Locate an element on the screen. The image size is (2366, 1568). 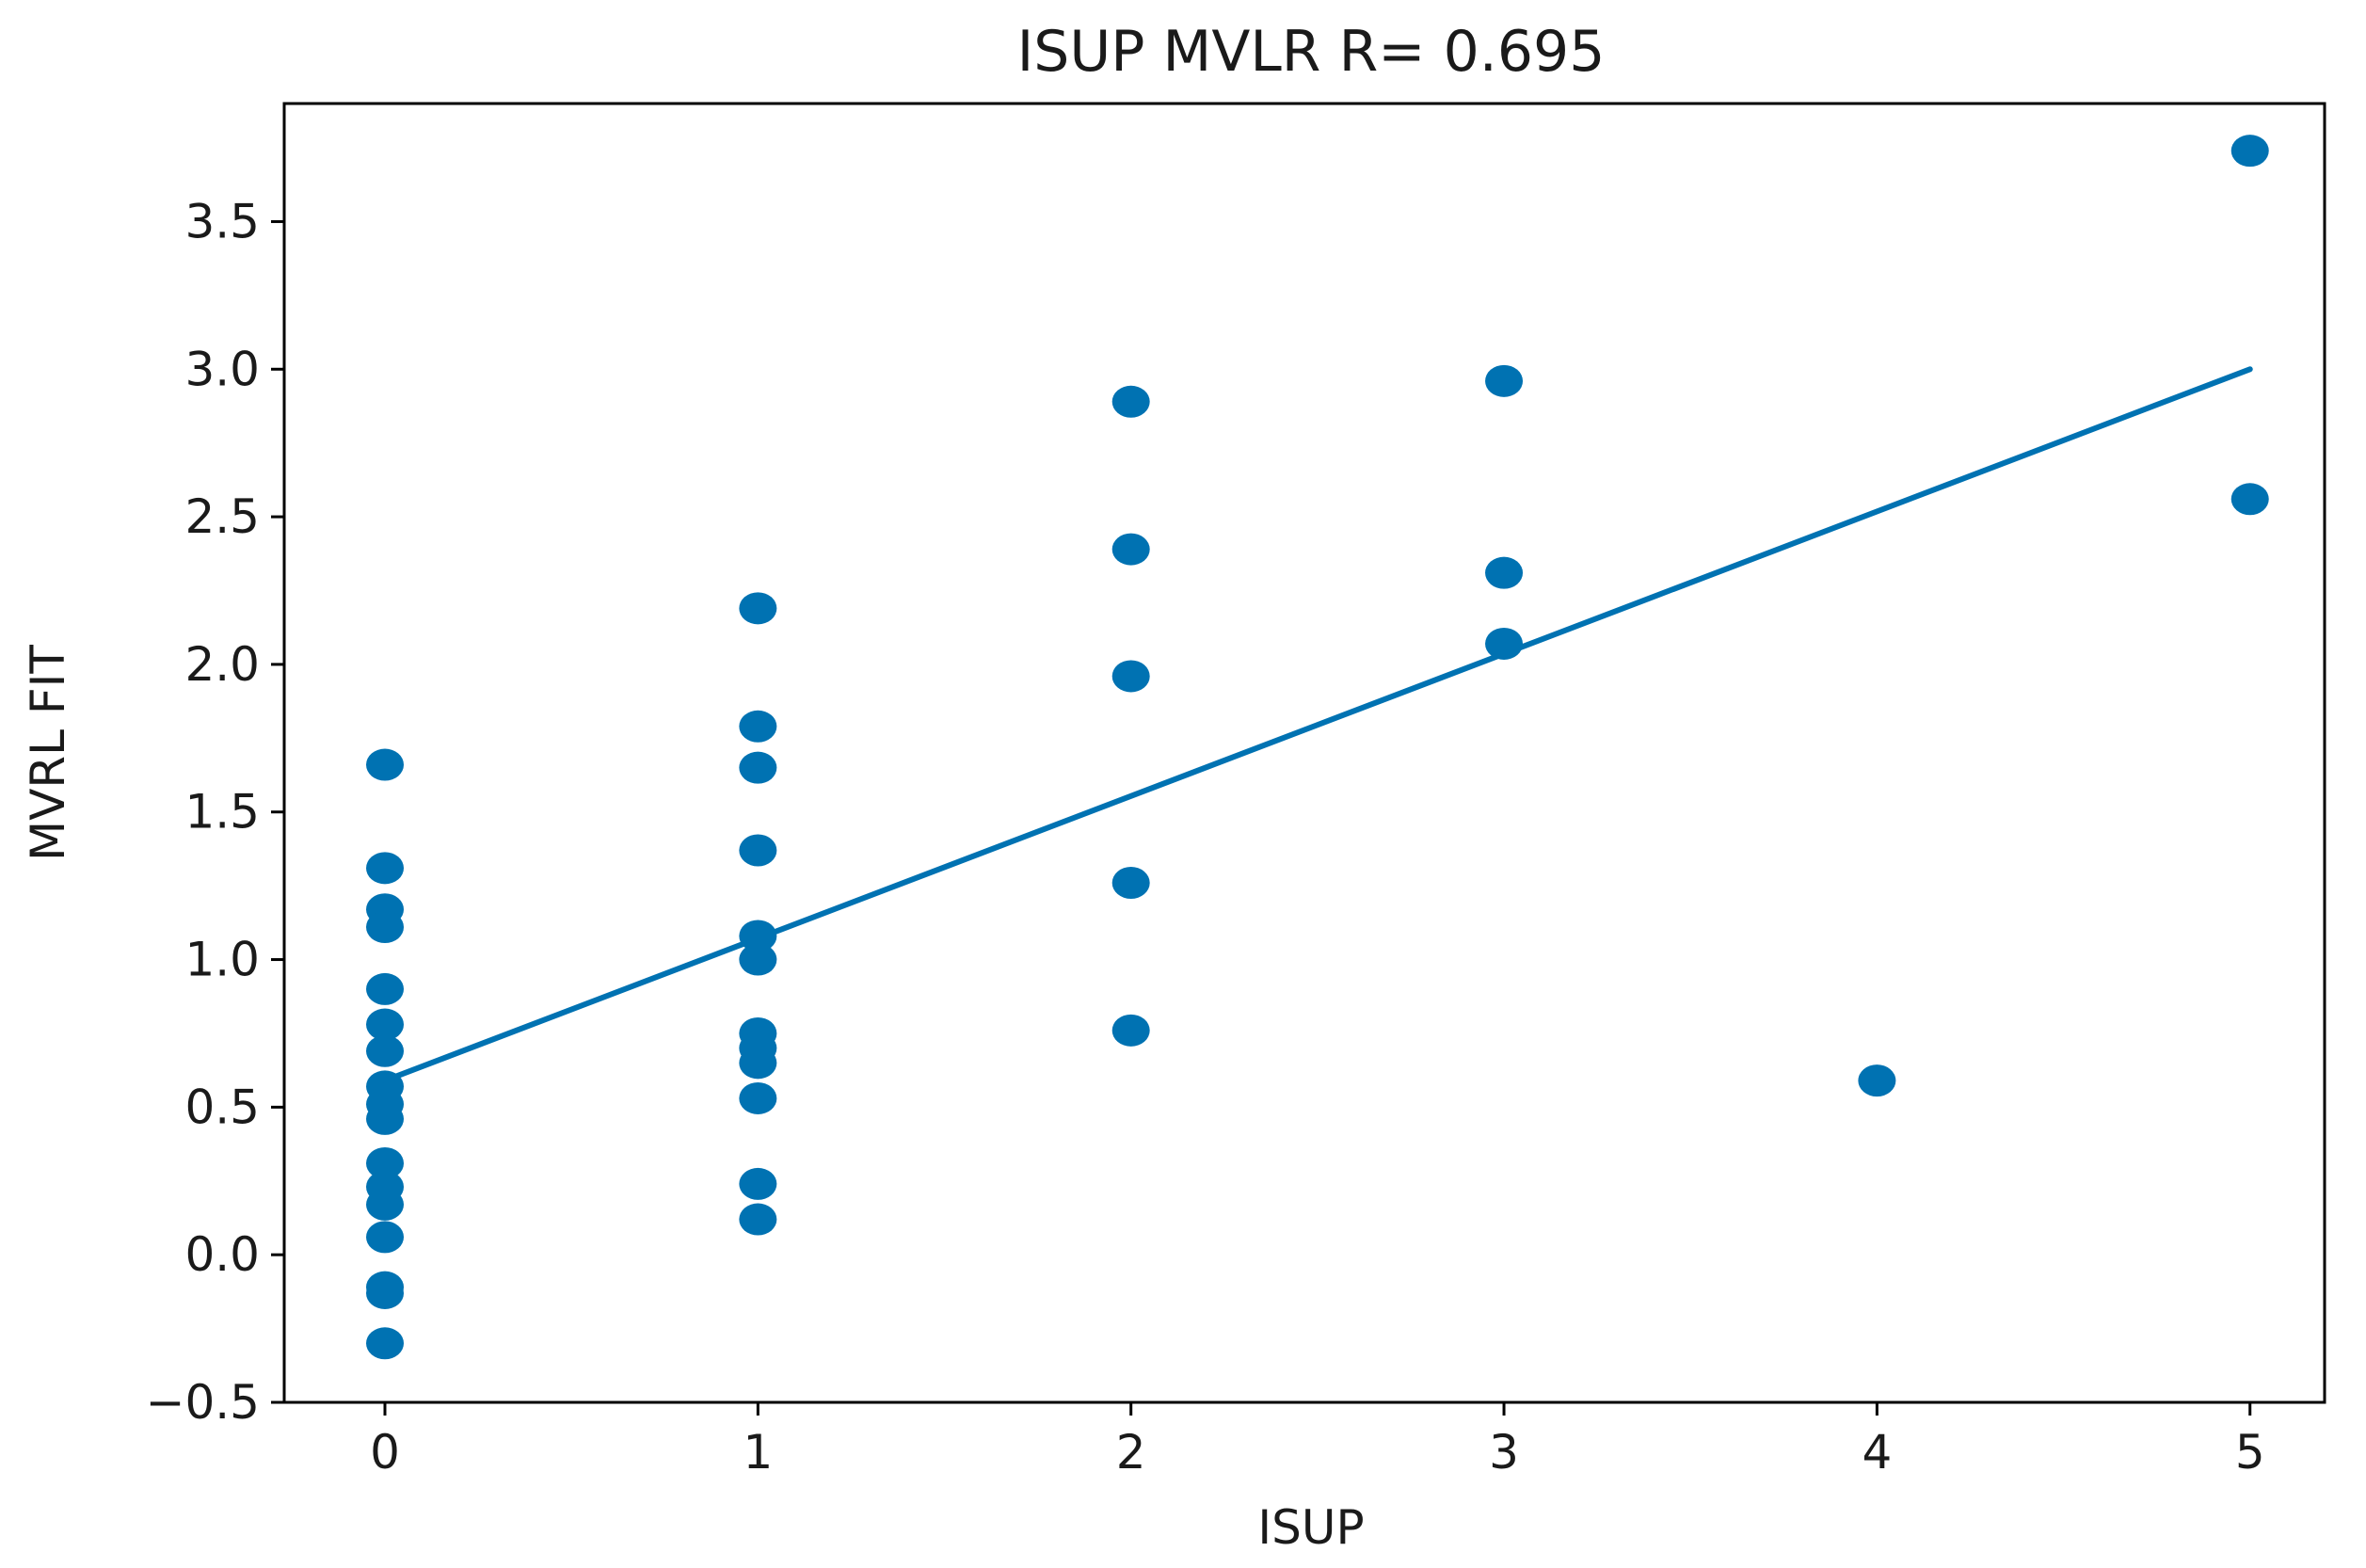
chart-title: ISUP MVLR R= 0.695 is located at coordinates (1311, 52).